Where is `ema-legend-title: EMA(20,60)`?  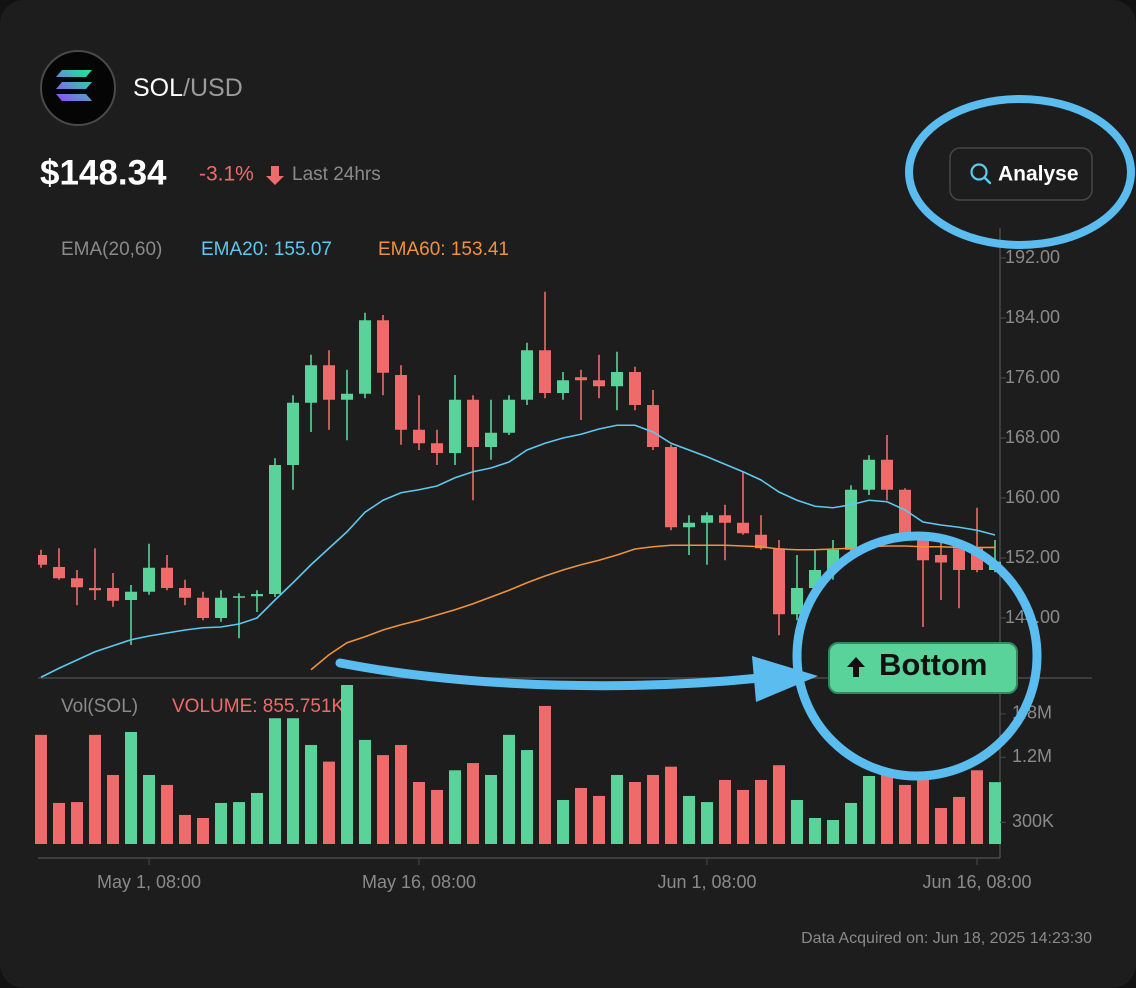
ema-legend-title: EMA(20,60) is located at coordinates (111, 249).